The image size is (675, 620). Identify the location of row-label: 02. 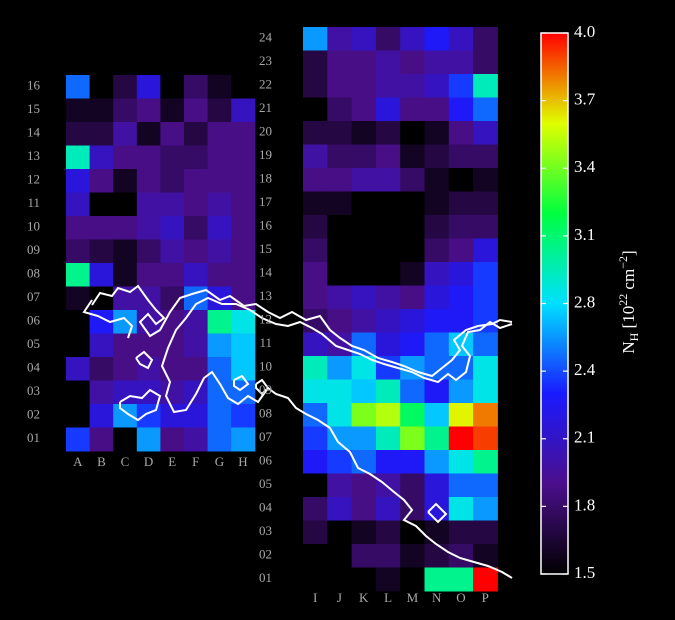
(33, 414).